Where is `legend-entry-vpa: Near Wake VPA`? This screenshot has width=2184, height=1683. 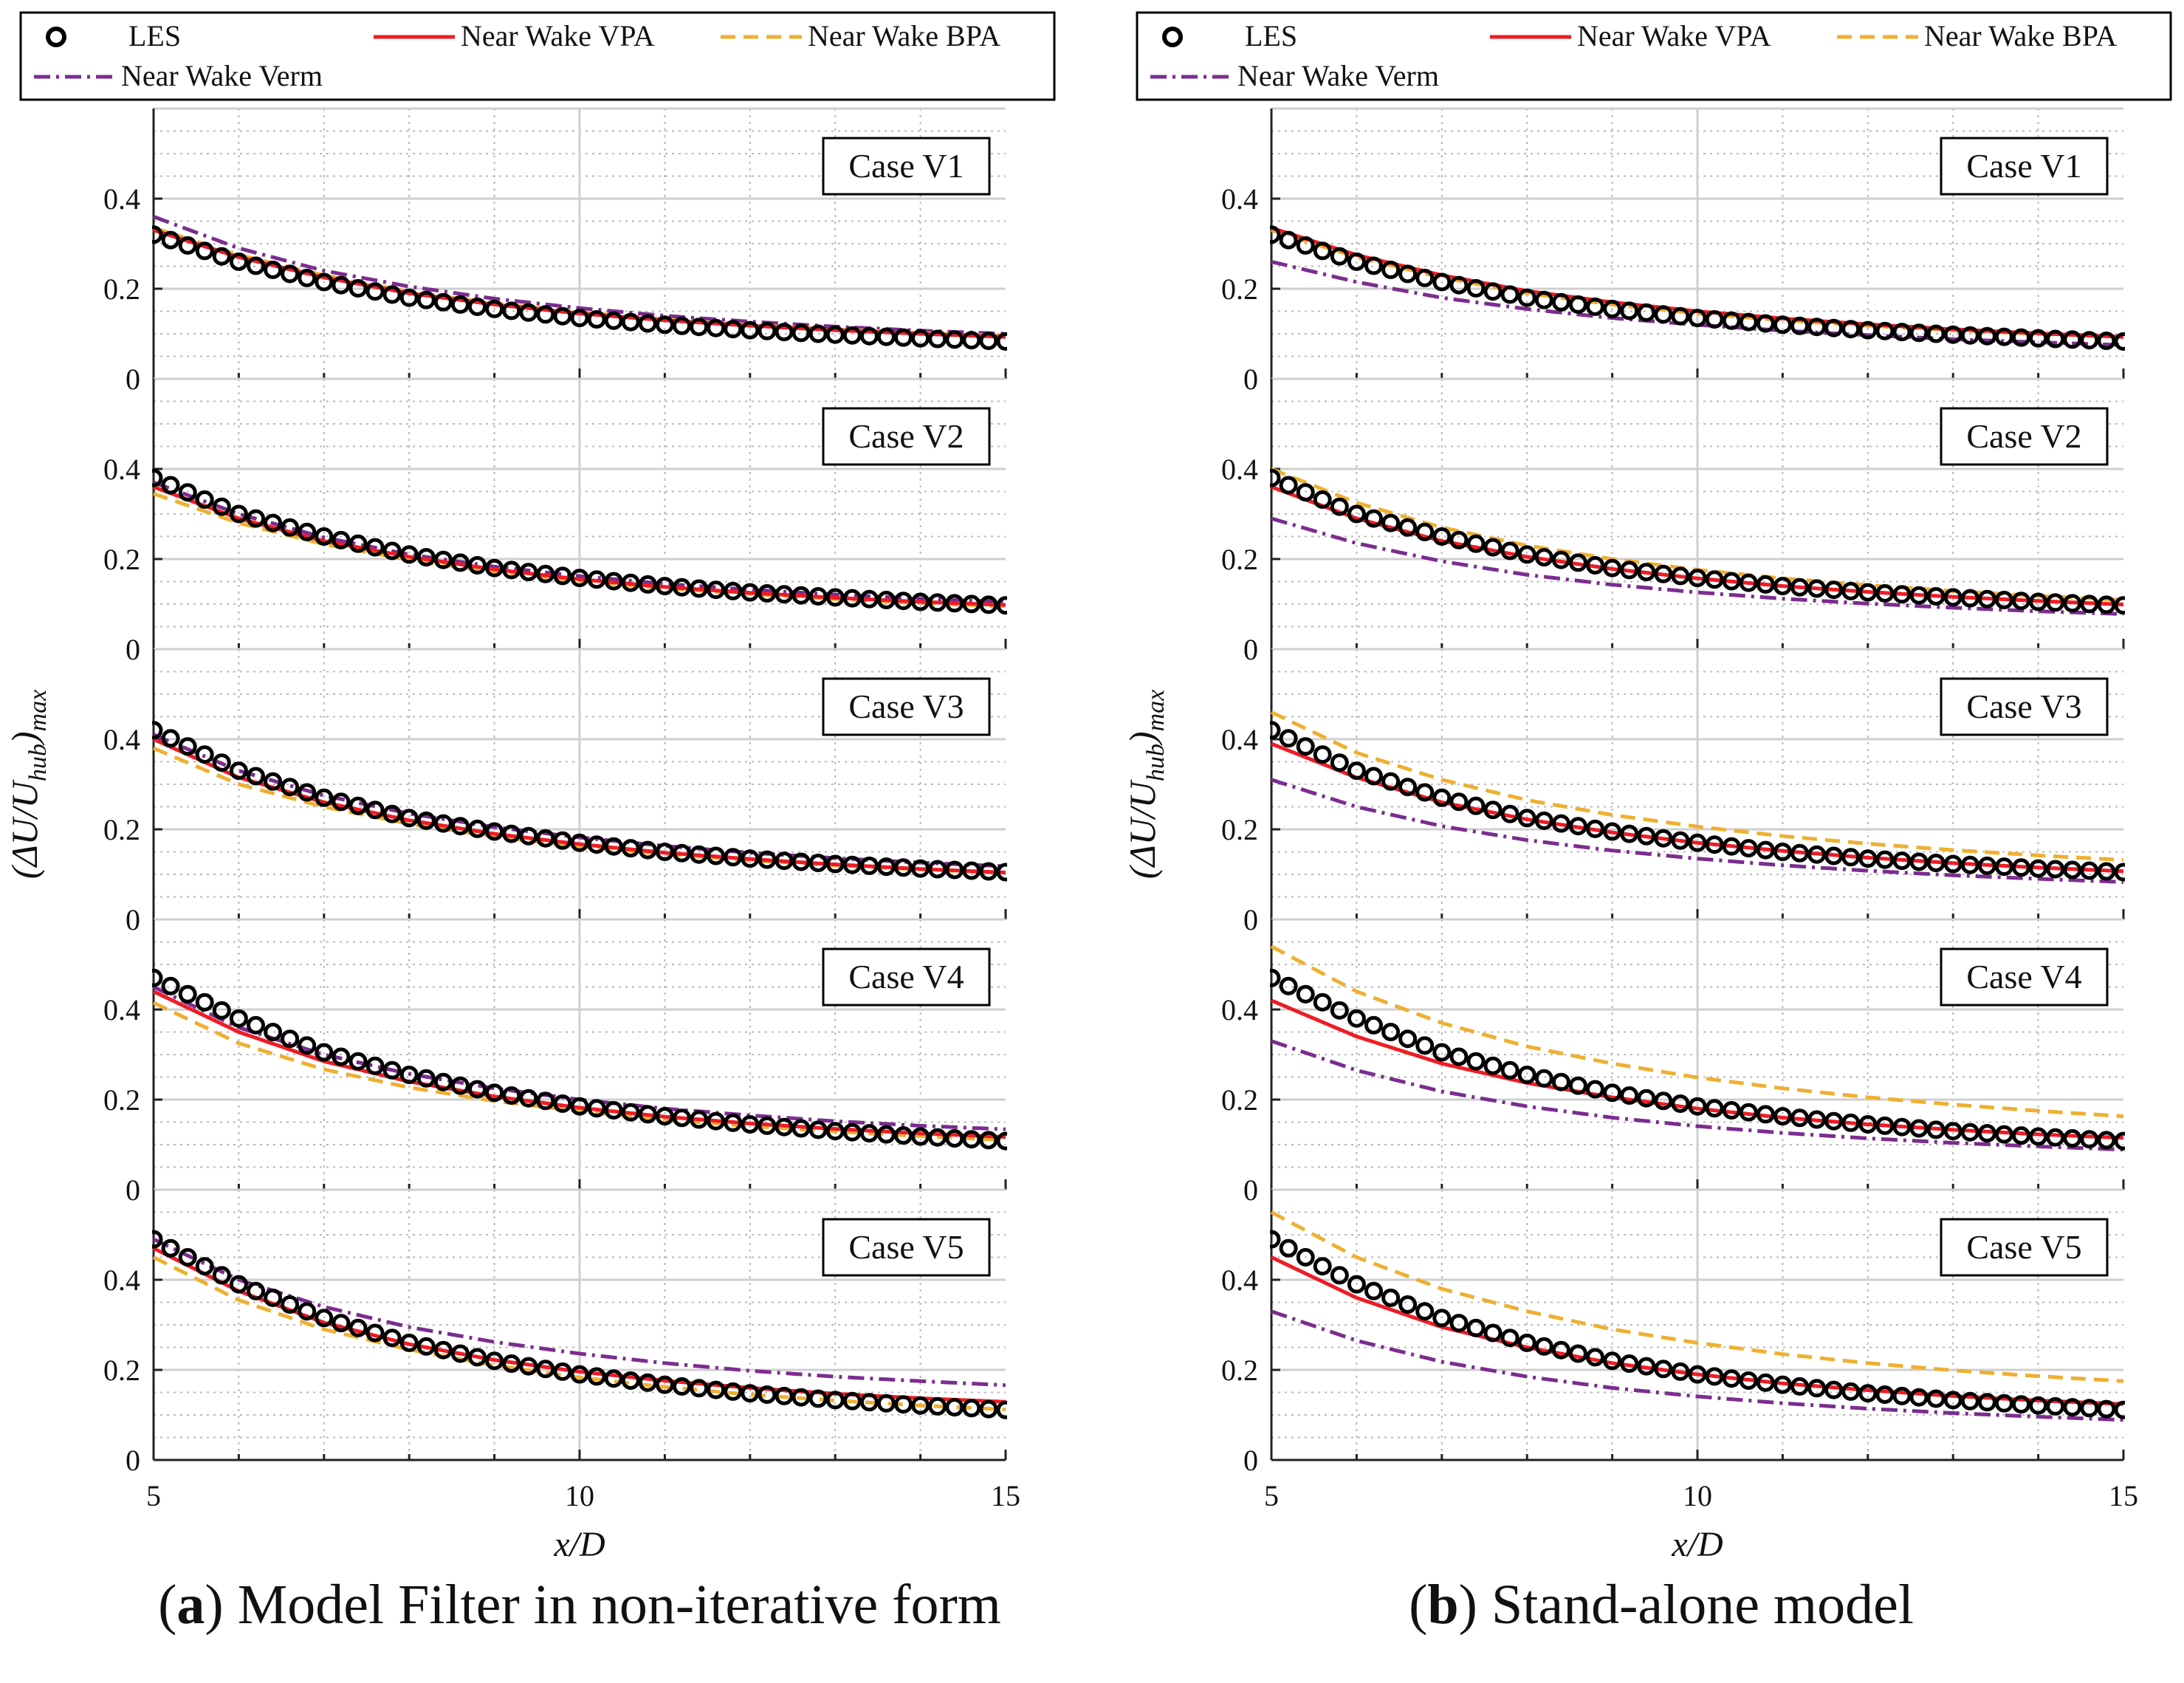 legend-entry-vpa: Near Wake VPA is located at coordinates (1631, 35).